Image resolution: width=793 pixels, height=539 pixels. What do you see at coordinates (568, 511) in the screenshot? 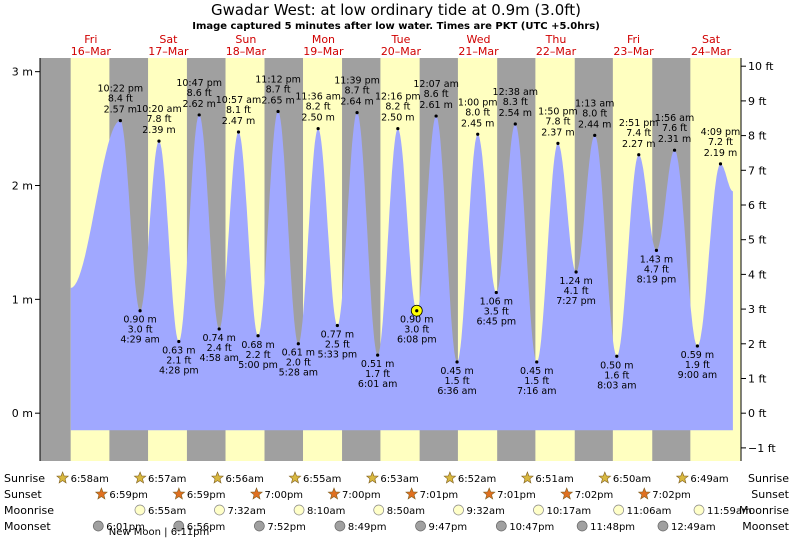
I see `moonrise-time: 10:17am` at bounding box center [568, 511].